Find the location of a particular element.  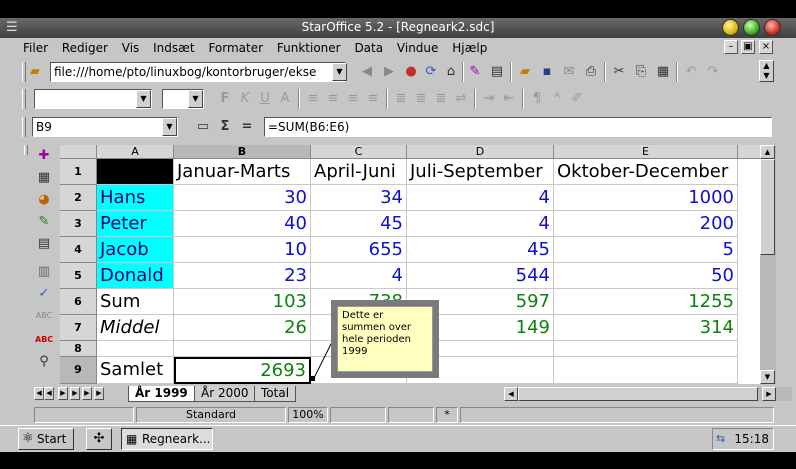

cell-comment: Dette er summen over hele perioden 1999 is located at coordinates (385, 339).